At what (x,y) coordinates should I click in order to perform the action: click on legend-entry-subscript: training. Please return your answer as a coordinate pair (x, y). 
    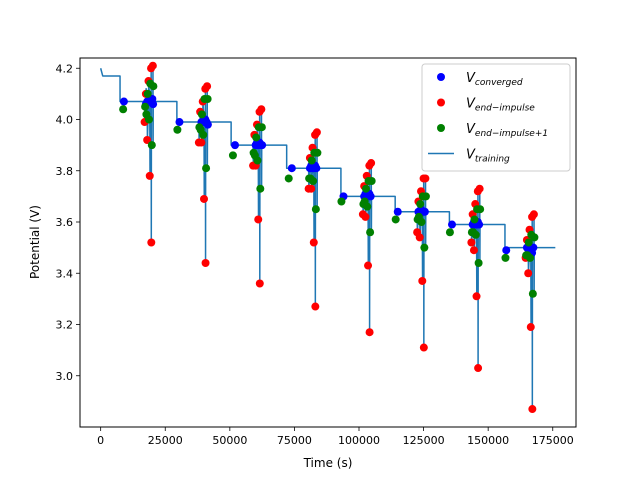
    Looking at the image, I should click on (492, 160).